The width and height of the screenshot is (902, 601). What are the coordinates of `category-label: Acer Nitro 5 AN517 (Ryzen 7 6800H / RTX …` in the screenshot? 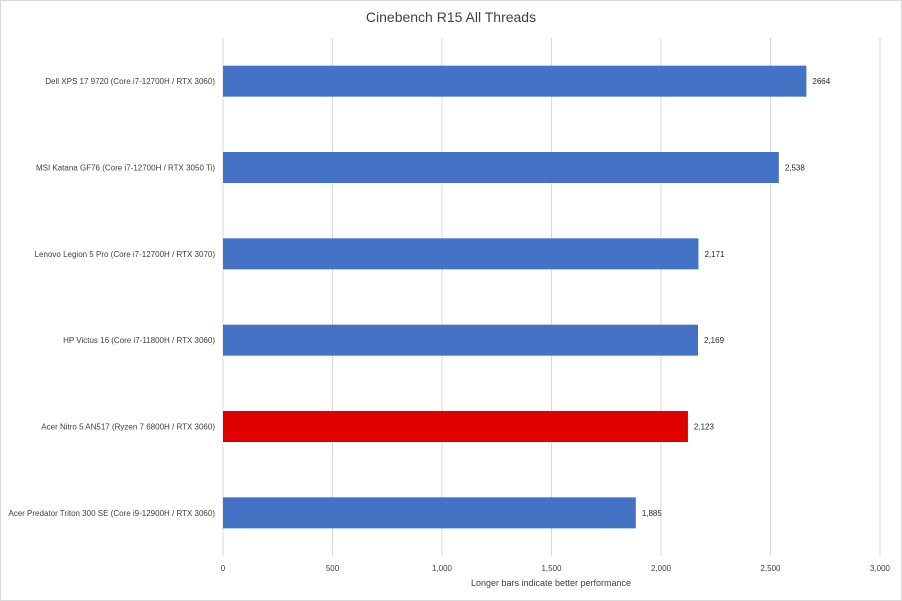 It's located at (128, 427).